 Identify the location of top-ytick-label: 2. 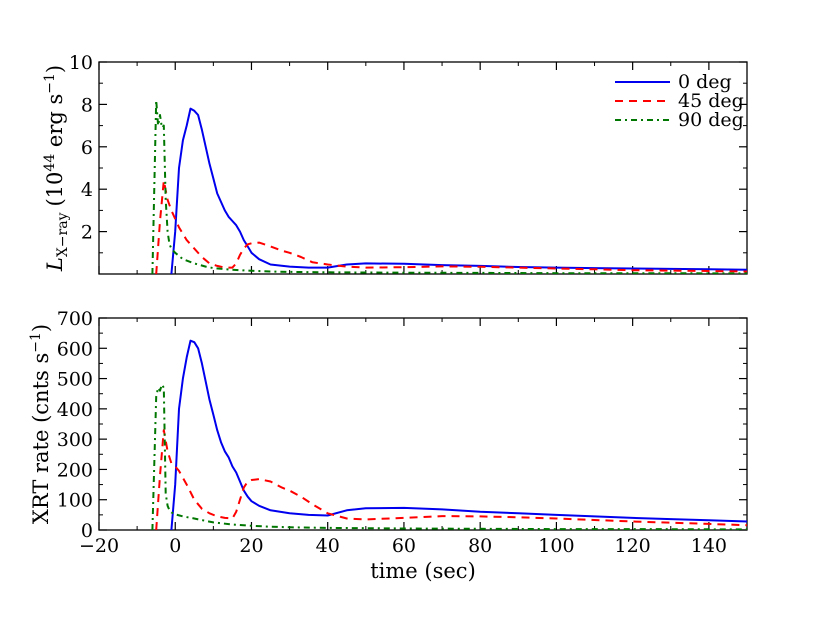
(87, 233).